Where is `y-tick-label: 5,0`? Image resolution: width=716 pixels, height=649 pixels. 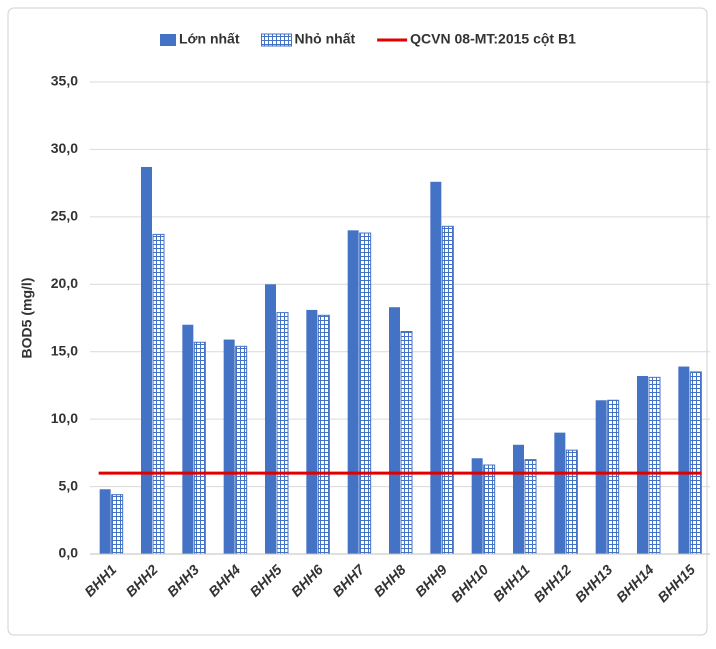 y-tick-label: 5,0 is located at coordinates (69, 485).